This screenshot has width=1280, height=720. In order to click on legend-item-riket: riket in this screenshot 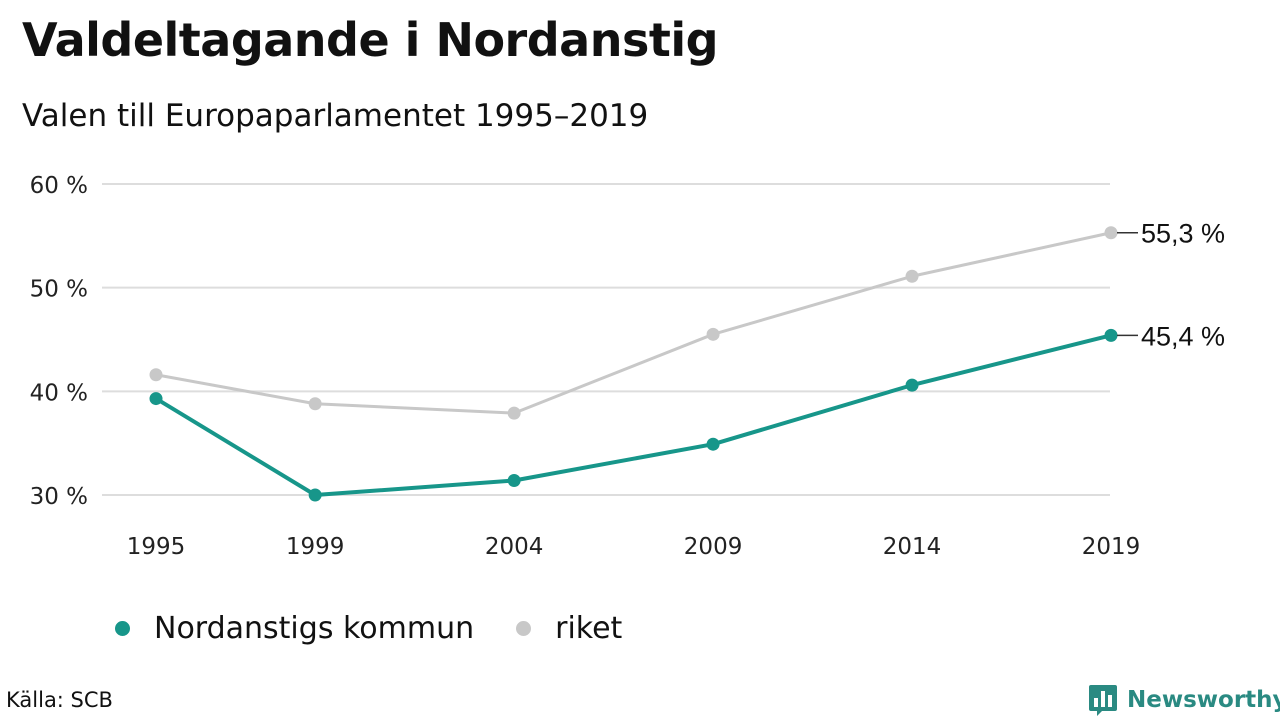, I will do `click(569, 628)`.